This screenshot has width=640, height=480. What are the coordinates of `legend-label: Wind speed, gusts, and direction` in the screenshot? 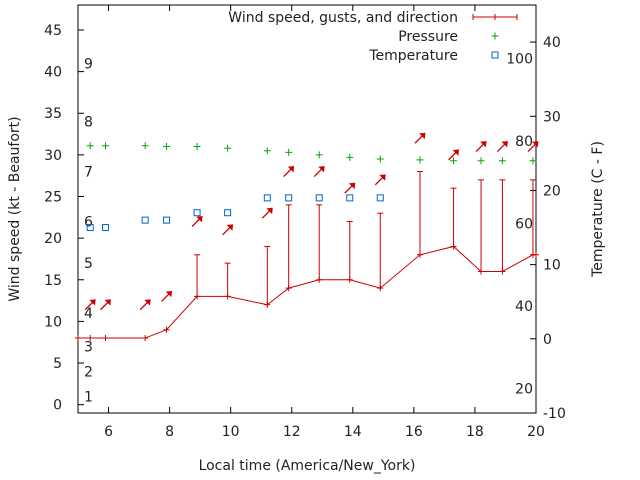 It's located at (343, 18).